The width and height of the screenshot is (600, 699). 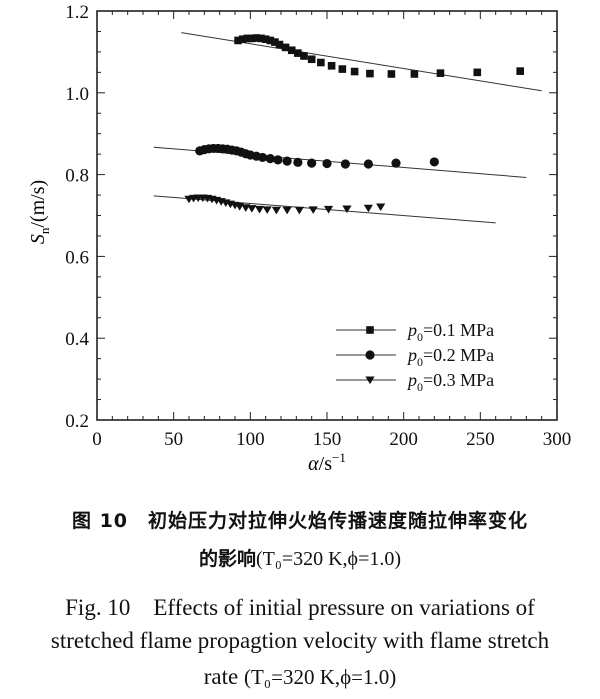 I want to click on y-axis-label-symbol: S, so click(x=38, y=239).